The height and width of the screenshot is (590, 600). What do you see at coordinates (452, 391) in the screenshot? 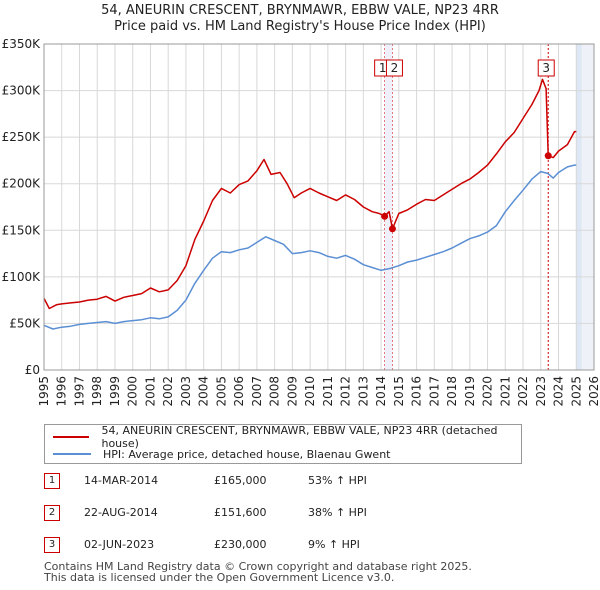
I see `x-tick-label: 2018` at bounding box center [452, 391].